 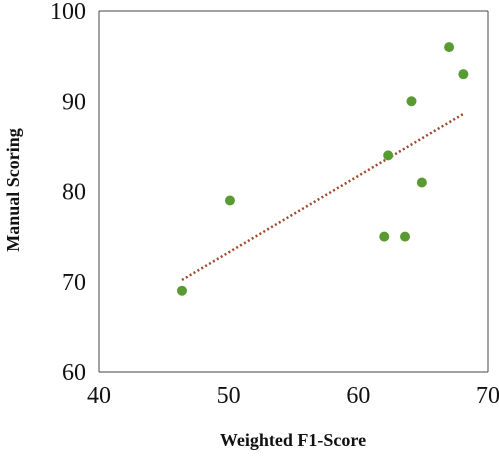 I want to click on x-tick-label: 50, so click(x=229, y=396).